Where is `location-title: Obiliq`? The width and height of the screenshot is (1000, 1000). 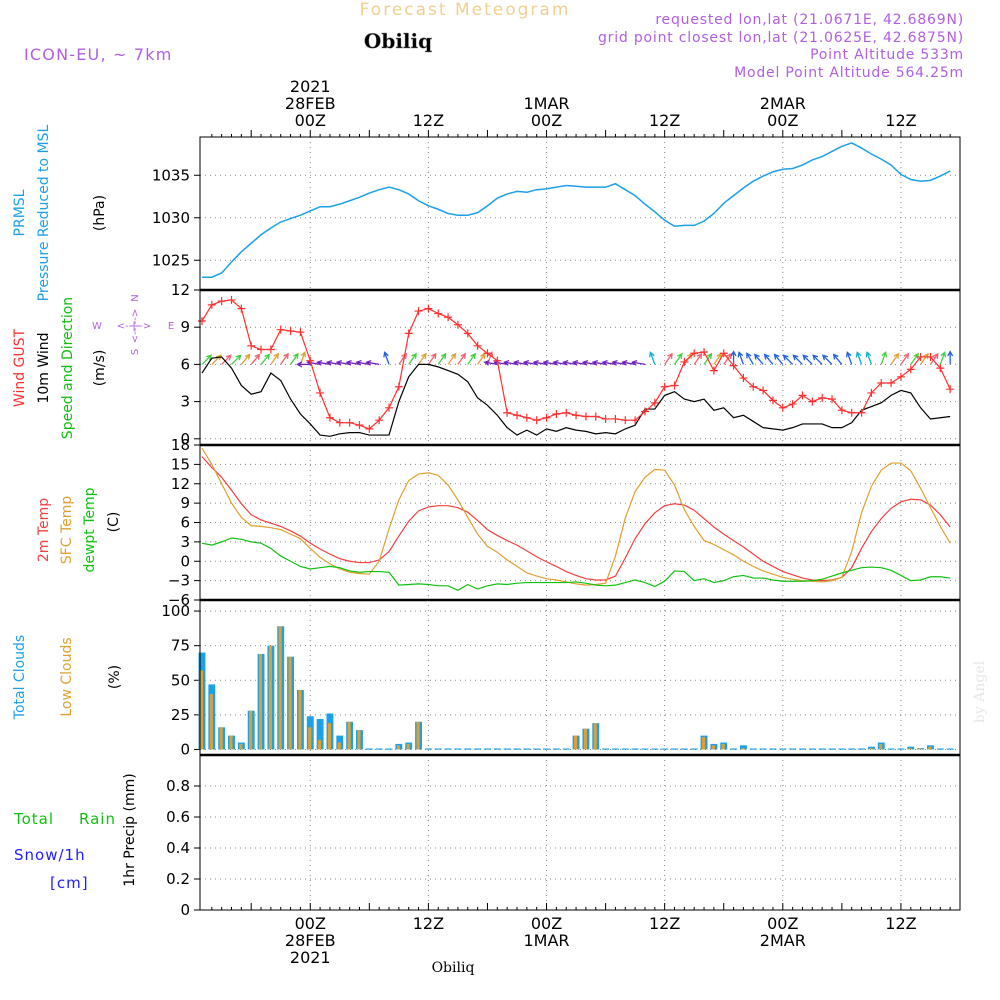 location-title: Obiliq is located at coordinates (398, 41).